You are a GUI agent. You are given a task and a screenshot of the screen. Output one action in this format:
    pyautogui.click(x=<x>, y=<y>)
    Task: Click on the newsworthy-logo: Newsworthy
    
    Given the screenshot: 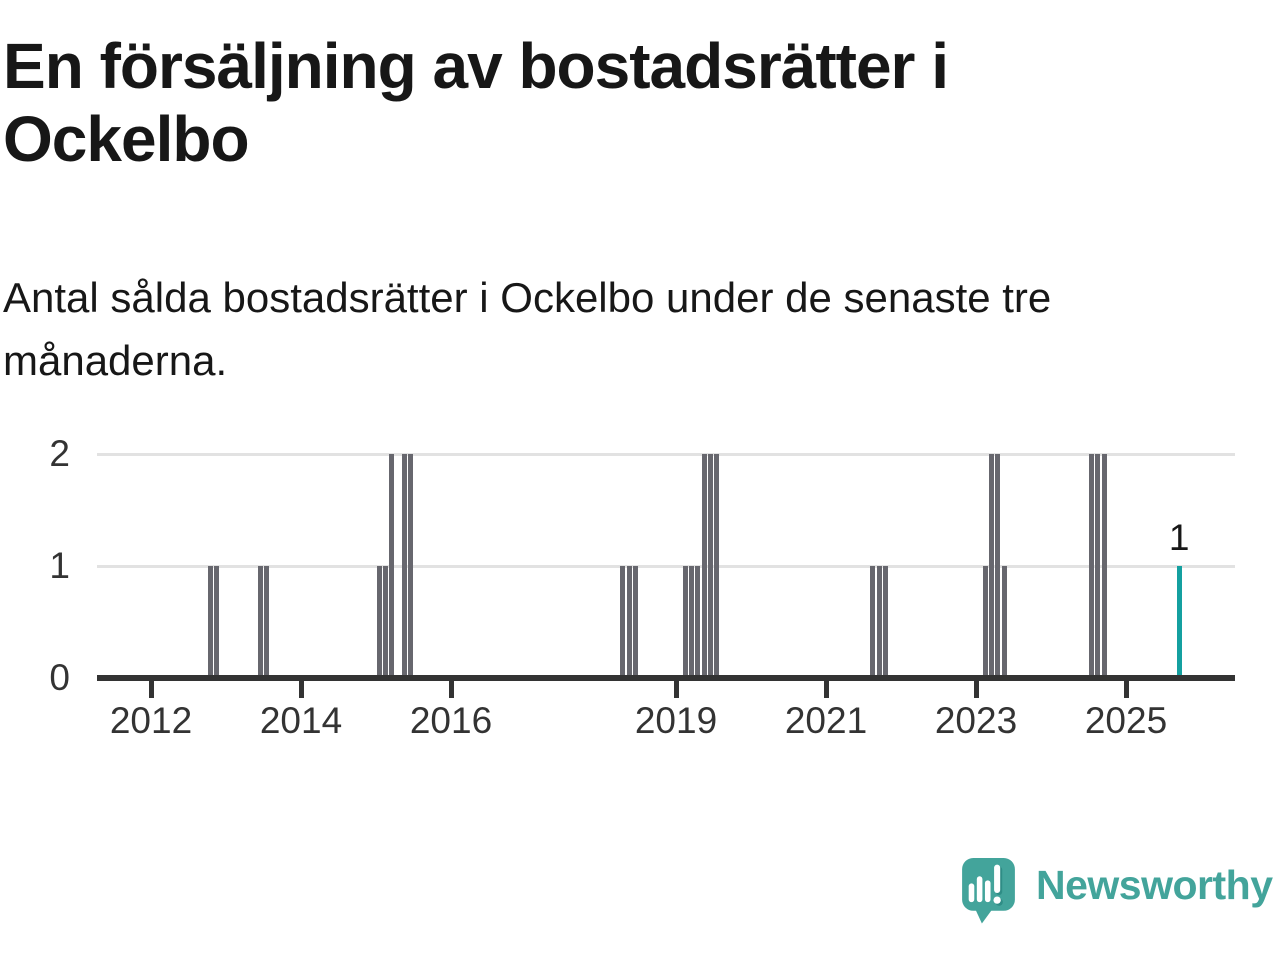 What is the action you would take?
    pyautogui.click(x=1117, y=891)
    